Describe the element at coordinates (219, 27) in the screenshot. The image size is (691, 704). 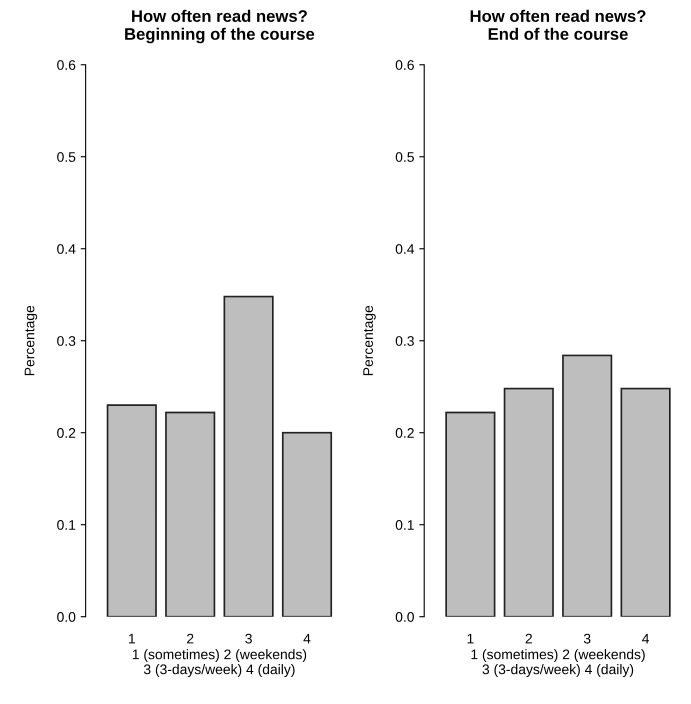
I see `chart-title: How often read news? Beginning of the course` at that location.